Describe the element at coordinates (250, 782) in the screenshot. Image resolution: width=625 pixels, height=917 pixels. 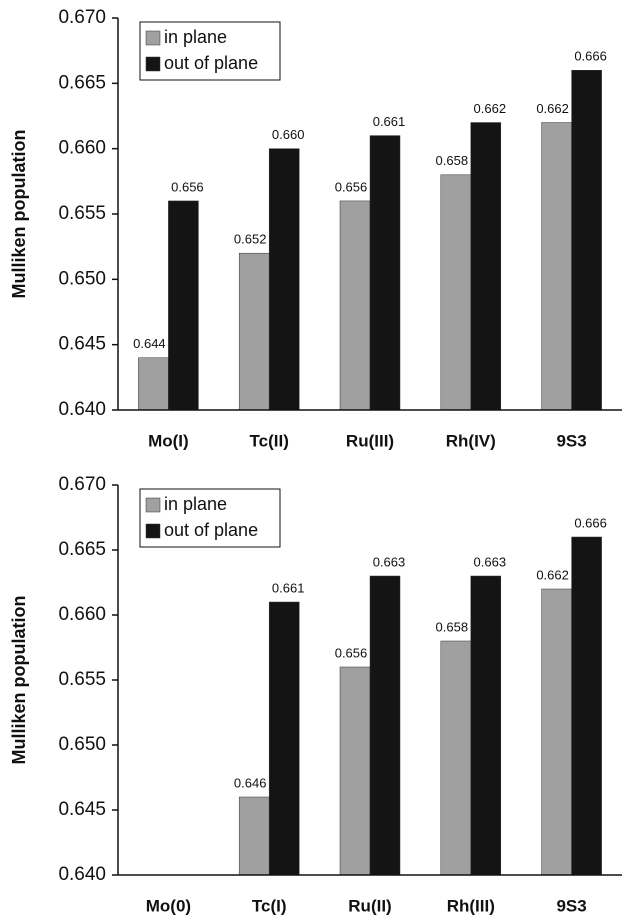
I see `value-label: 0.646` at that location.